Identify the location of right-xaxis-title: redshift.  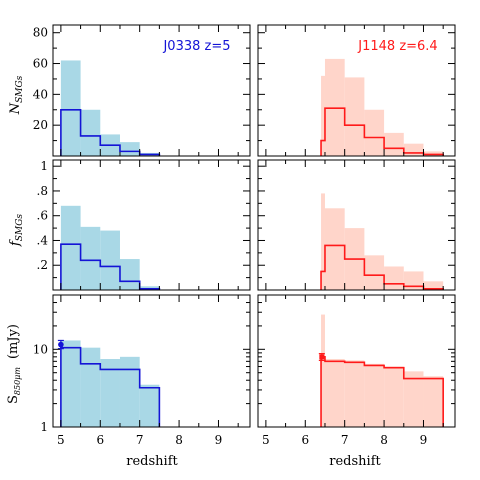
(355, 461).